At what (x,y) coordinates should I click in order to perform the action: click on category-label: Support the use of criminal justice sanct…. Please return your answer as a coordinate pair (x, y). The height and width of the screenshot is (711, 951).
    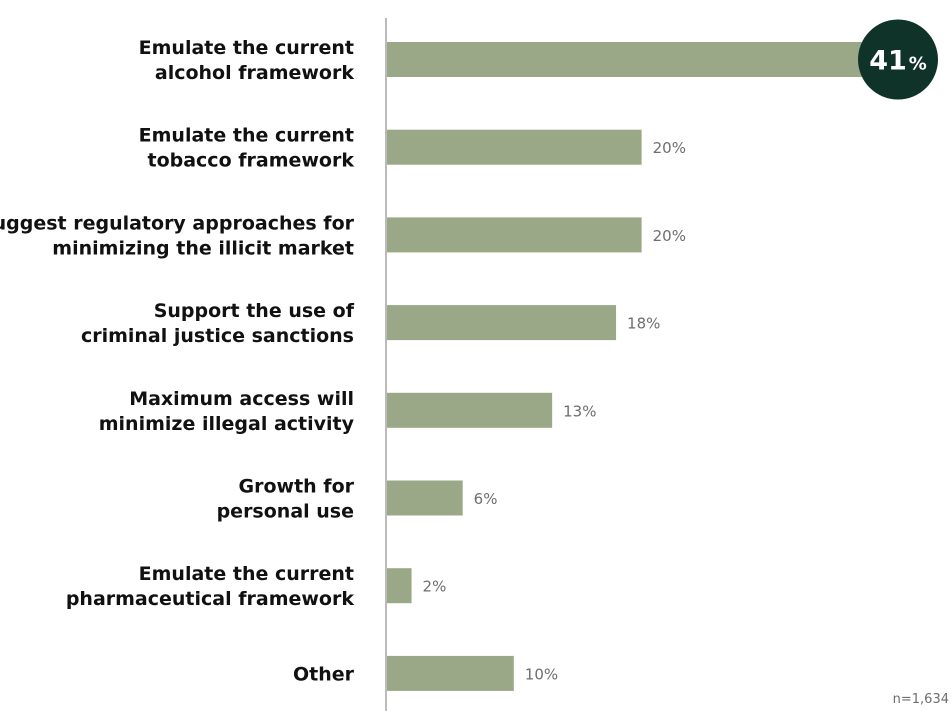
    Looking at the image, I should click on (218, 323).